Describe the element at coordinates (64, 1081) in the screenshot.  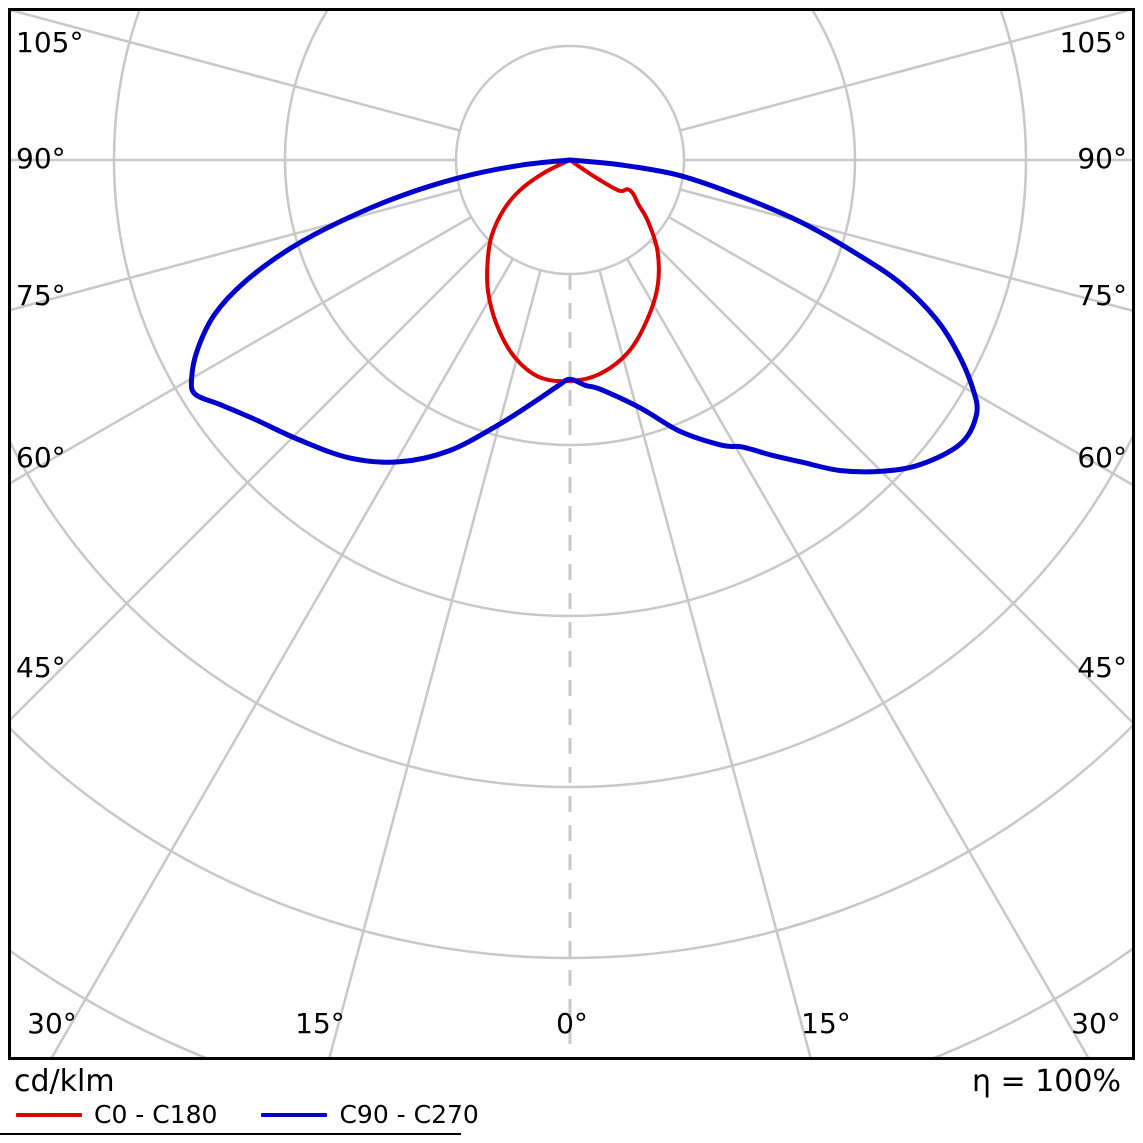
I see `units-label: cd/klm` at that location.